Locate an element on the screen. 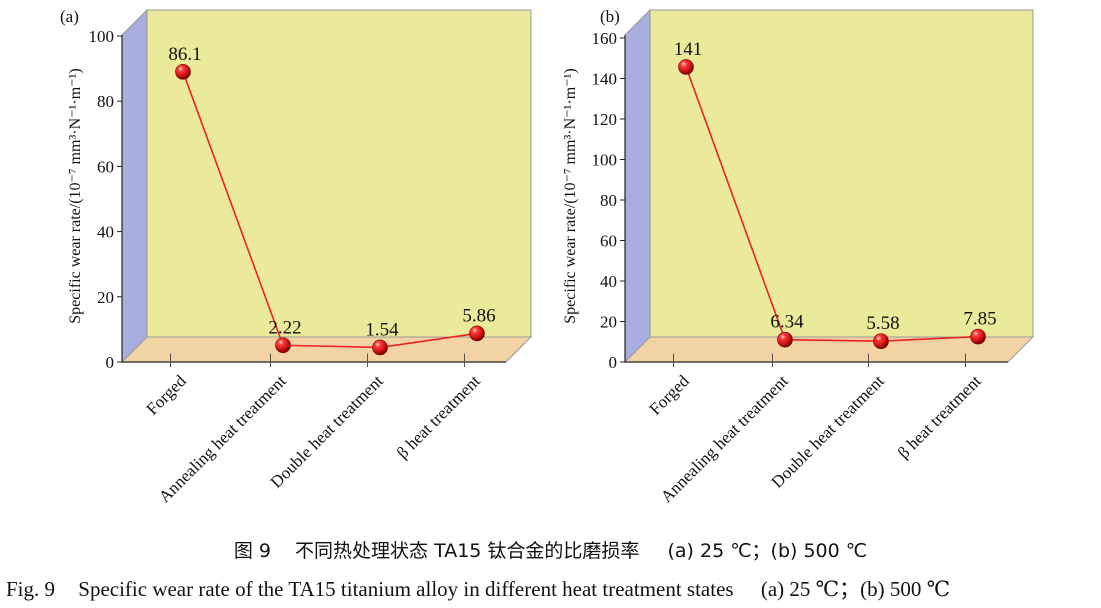  panel-label: (b) is located at coordinates (610, 16).